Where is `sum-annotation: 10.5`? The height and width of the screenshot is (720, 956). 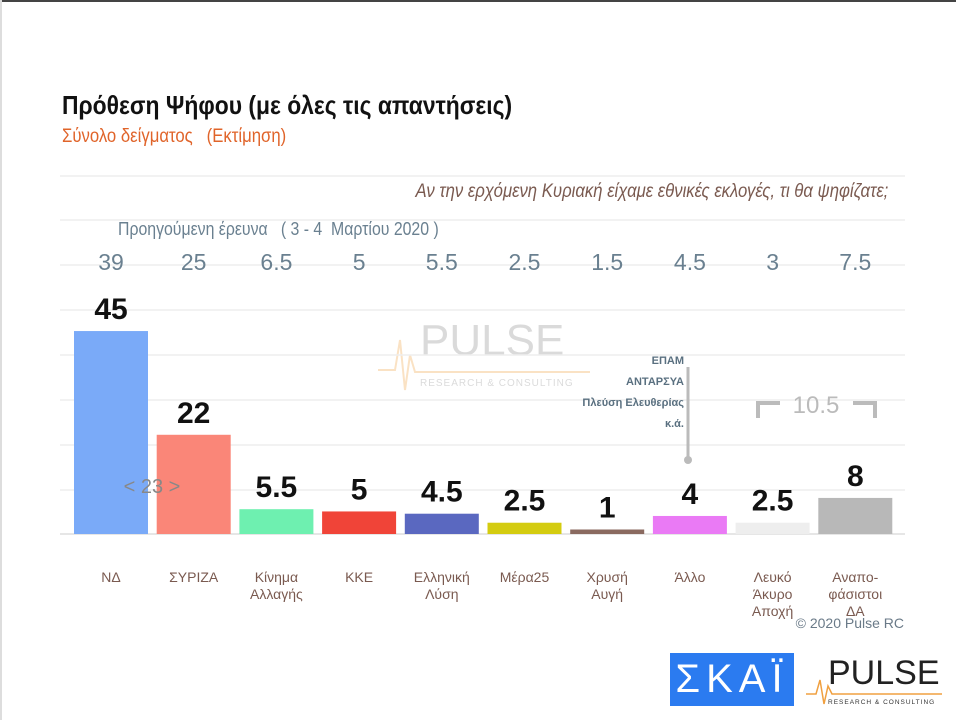
sum-annotation: 10.5 is located at coordinates (816, 405).